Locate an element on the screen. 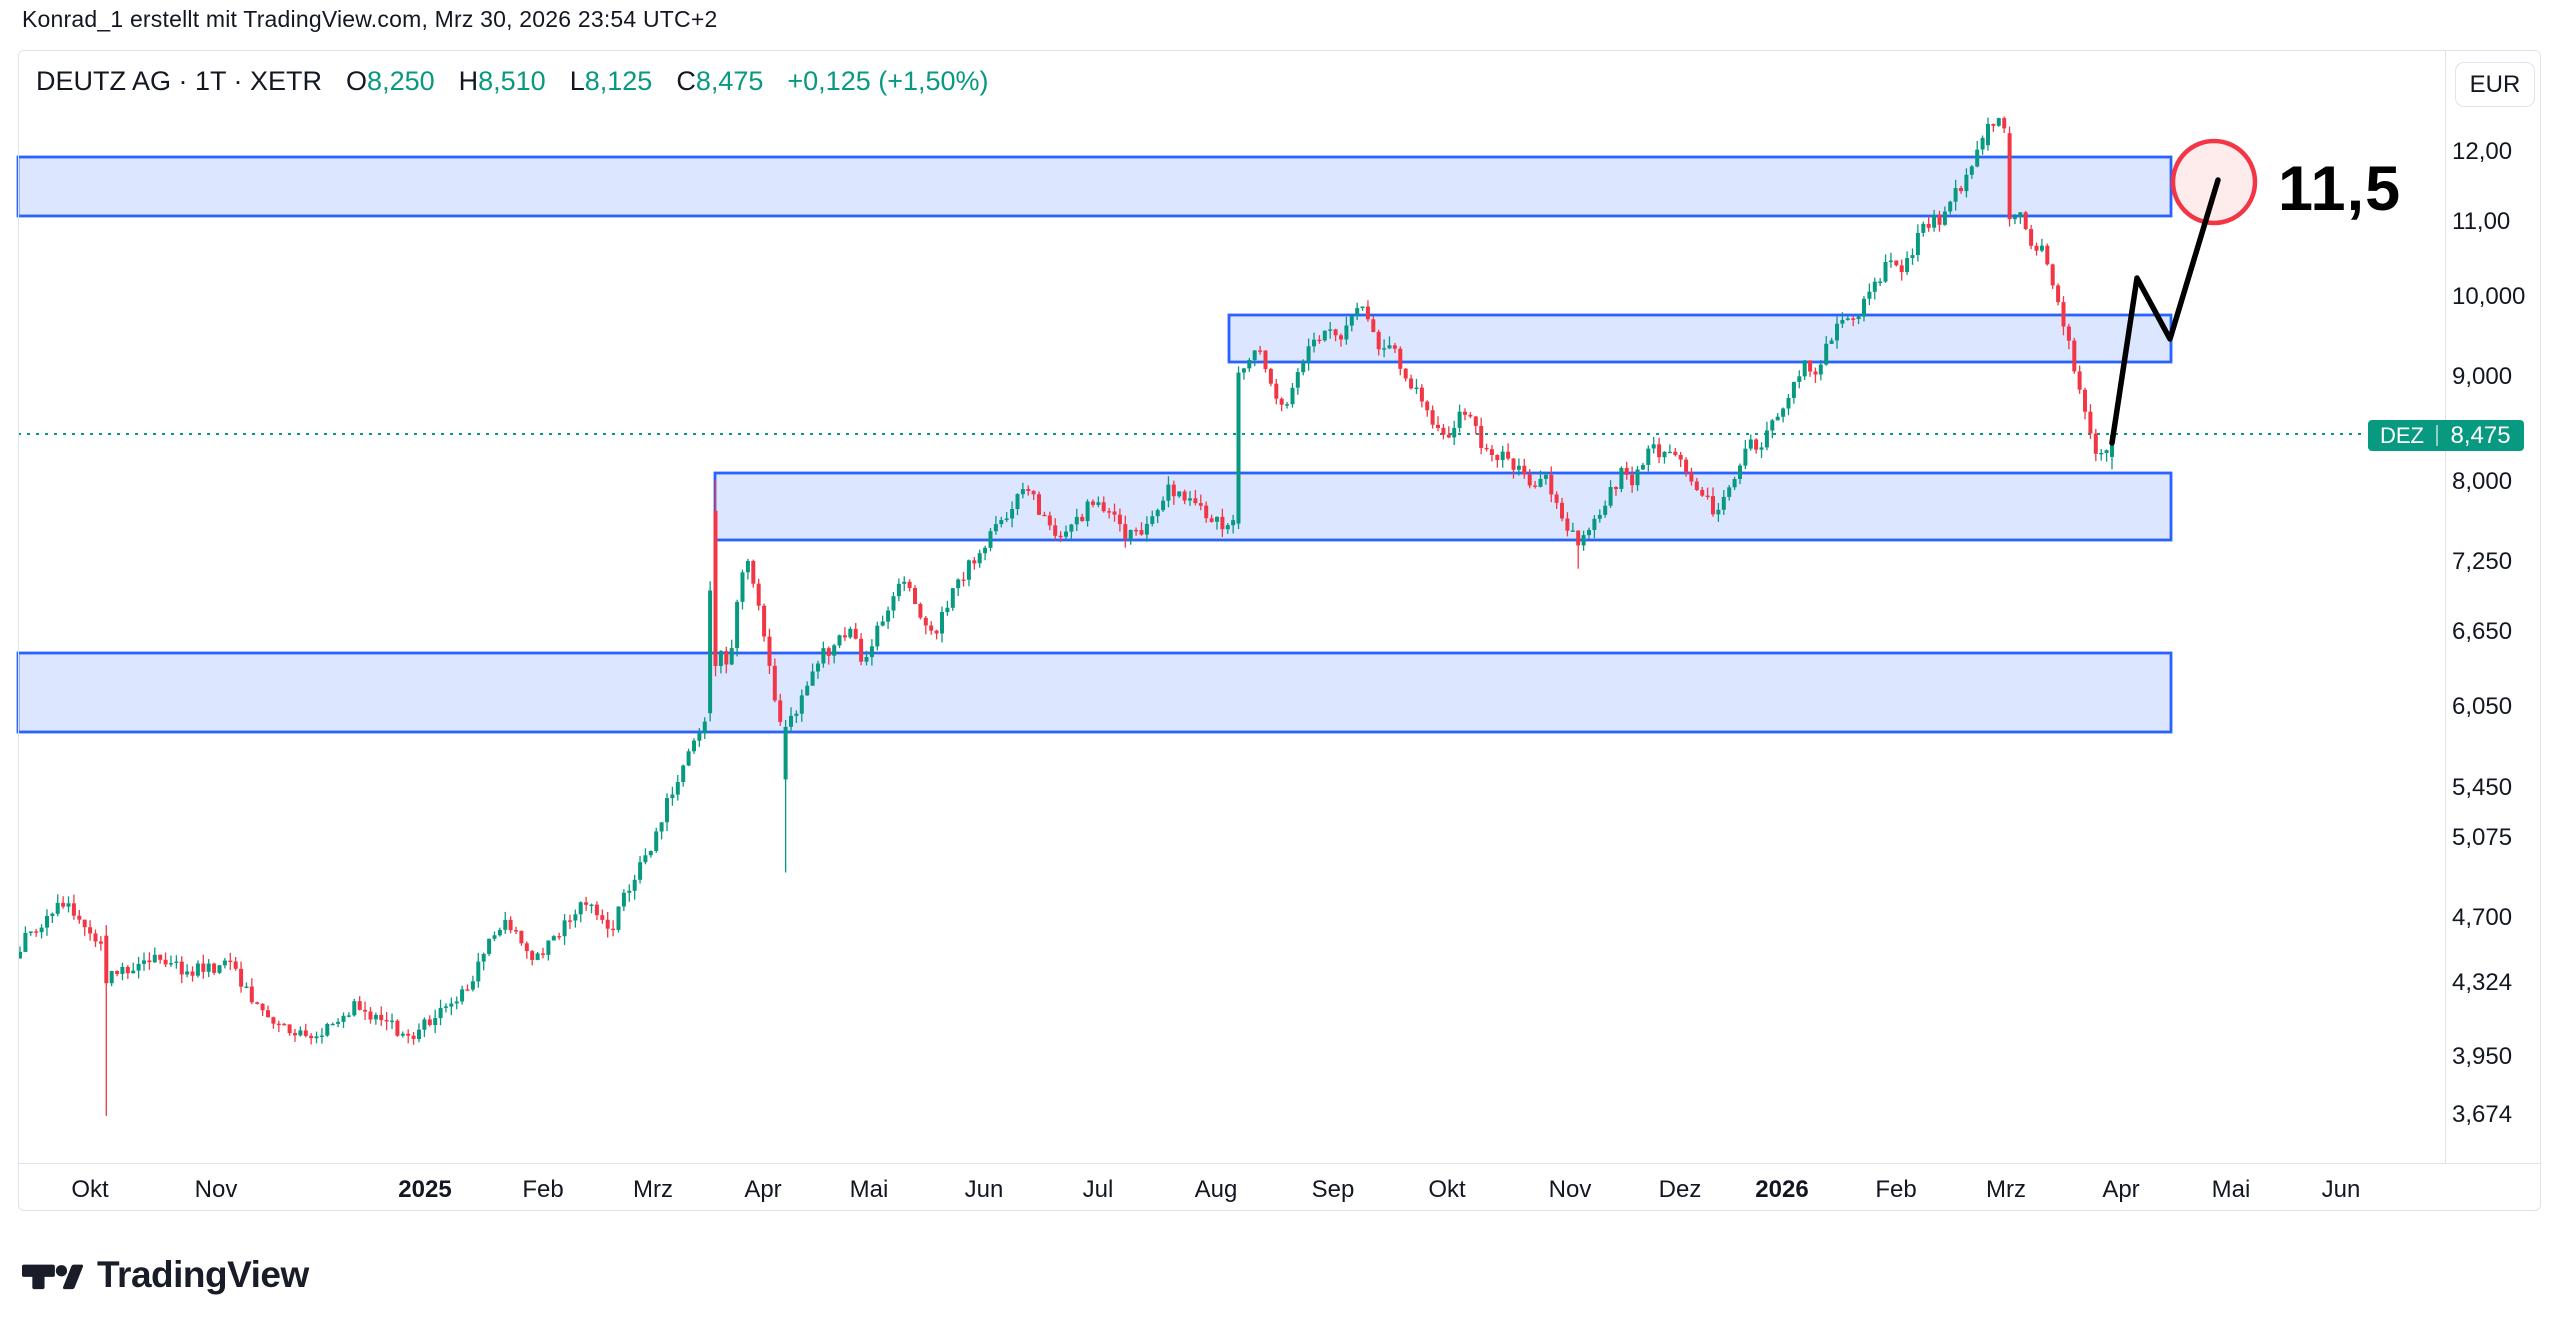  time-tick-label: Dez is located at coordinates (1680, 1189).